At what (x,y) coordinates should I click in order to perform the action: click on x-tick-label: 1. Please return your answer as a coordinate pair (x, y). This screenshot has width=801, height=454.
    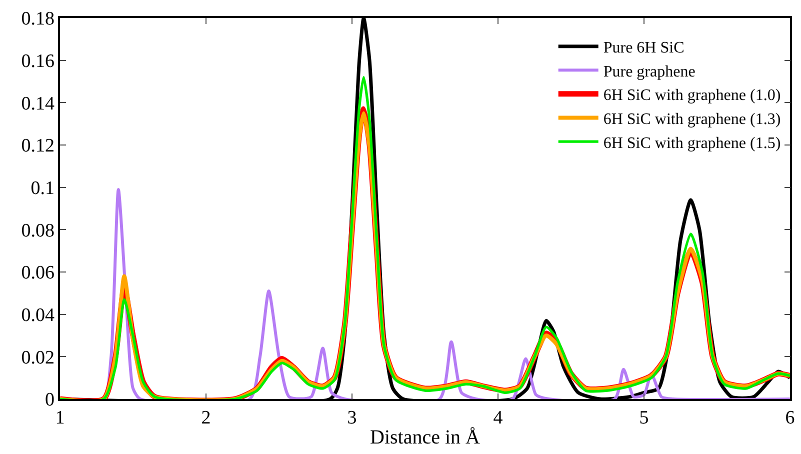
    Looking at the image, I should click on (60, 418).